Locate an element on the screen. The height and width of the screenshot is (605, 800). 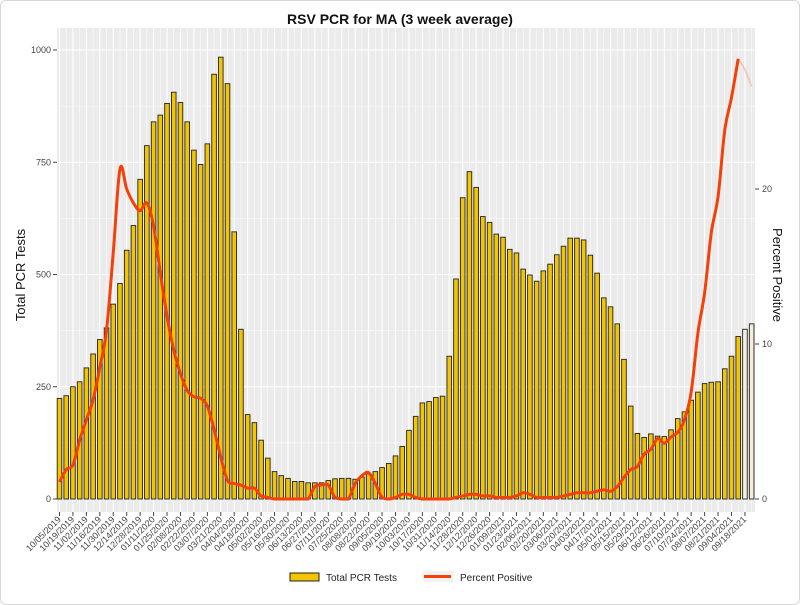
y-axis-left: 0 250 500 750 1000 is located at coordinates (44, 274).